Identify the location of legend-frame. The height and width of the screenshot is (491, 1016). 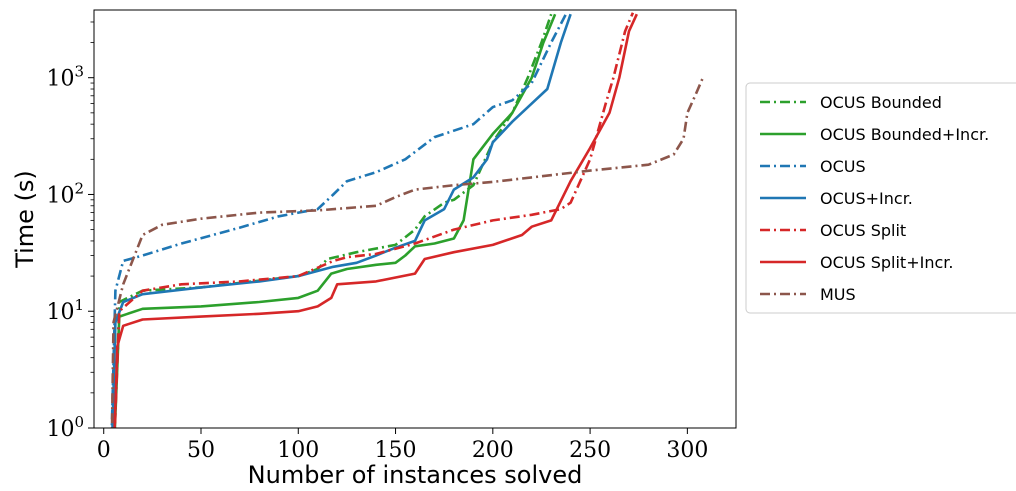
(880, 198).